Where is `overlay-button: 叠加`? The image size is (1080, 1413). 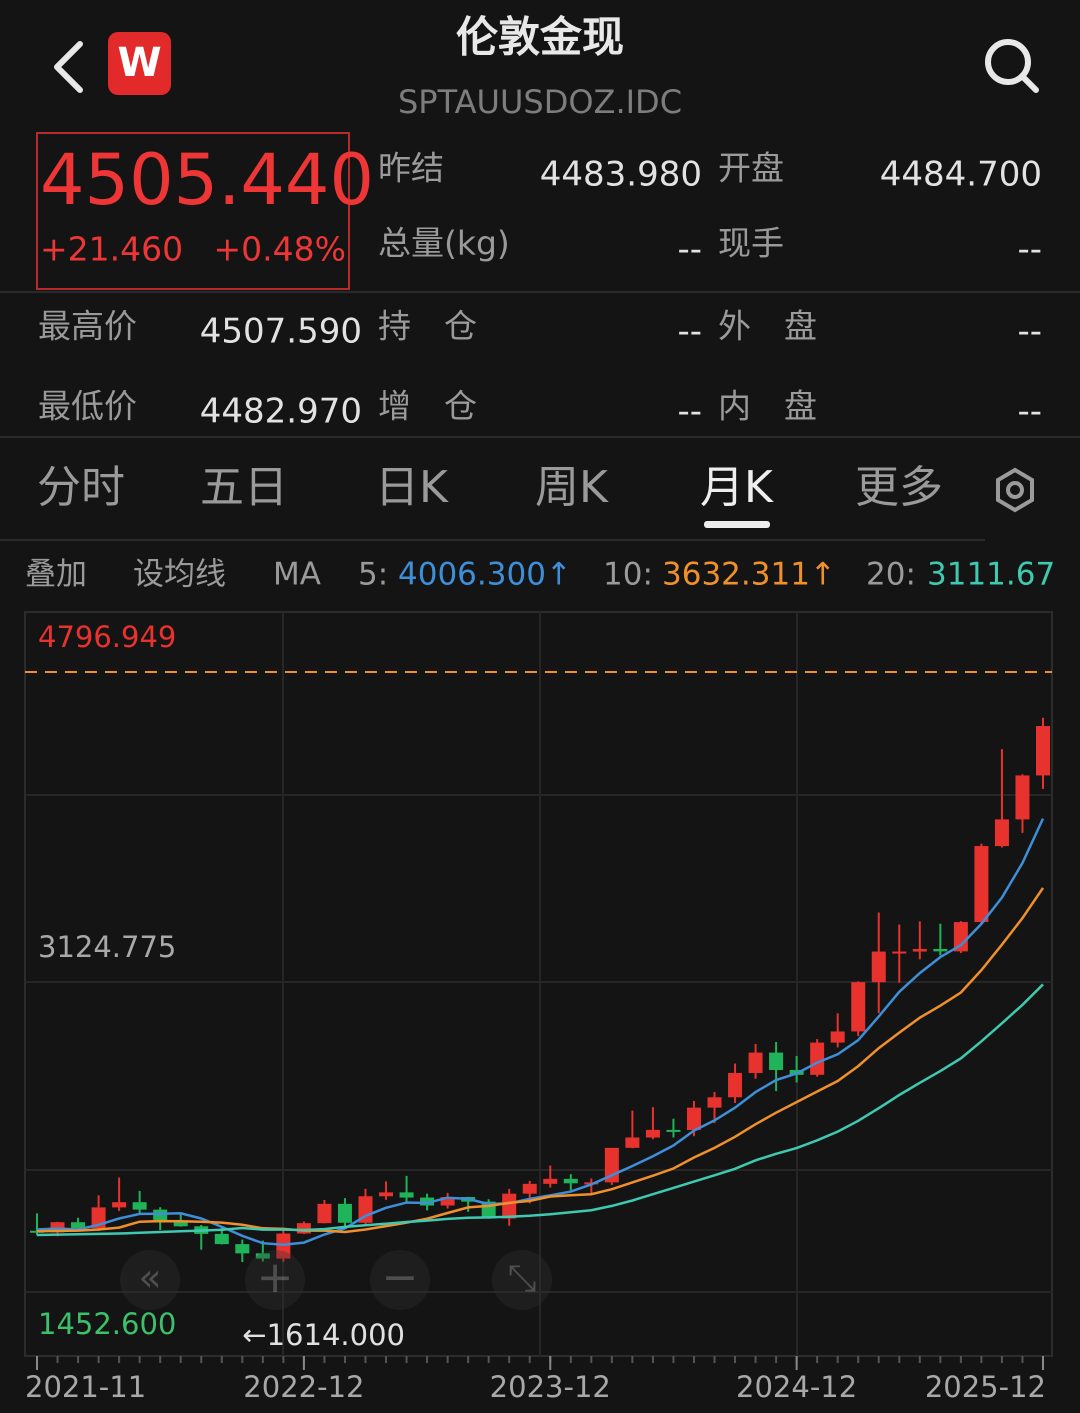
overlay-button: 叠加 is located at coordinates (56, 575).